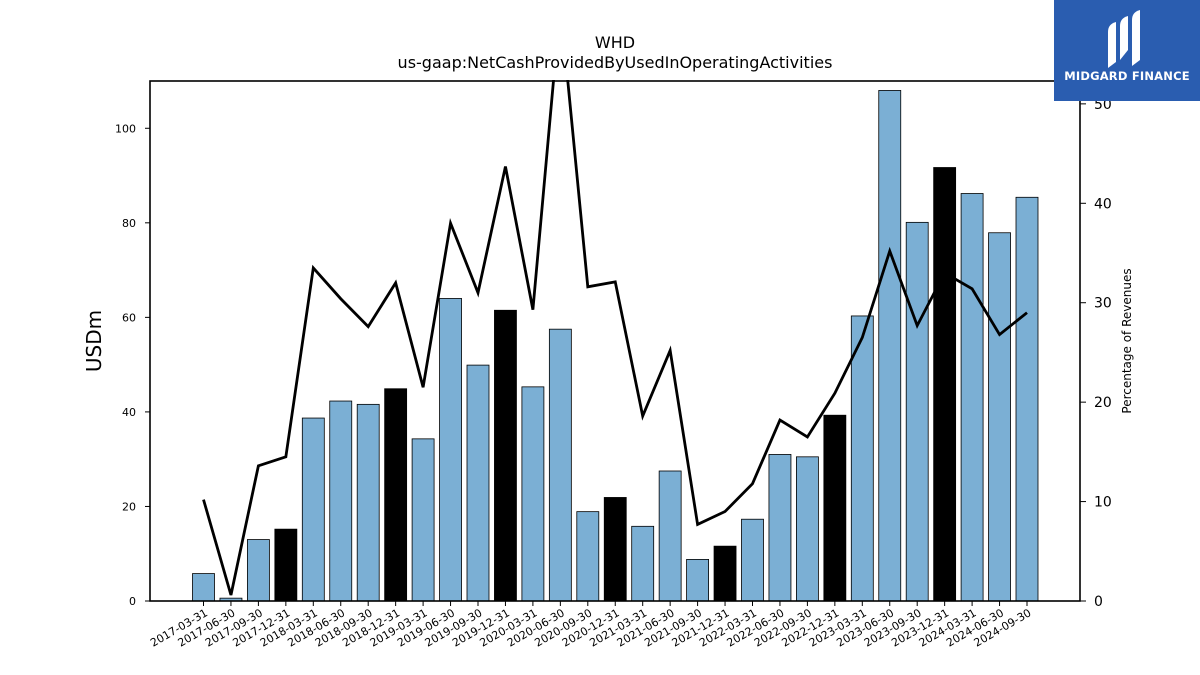 The image size is (1200, 675). I want to click on brand-logo: MIDGARD FINANCE, so click(1127, 50).